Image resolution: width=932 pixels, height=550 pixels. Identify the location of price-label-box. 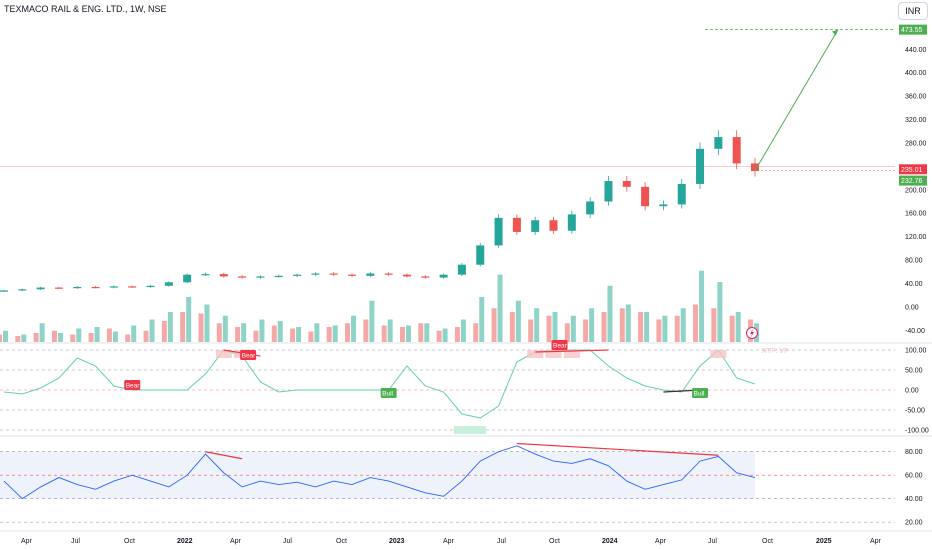
(913, 180).